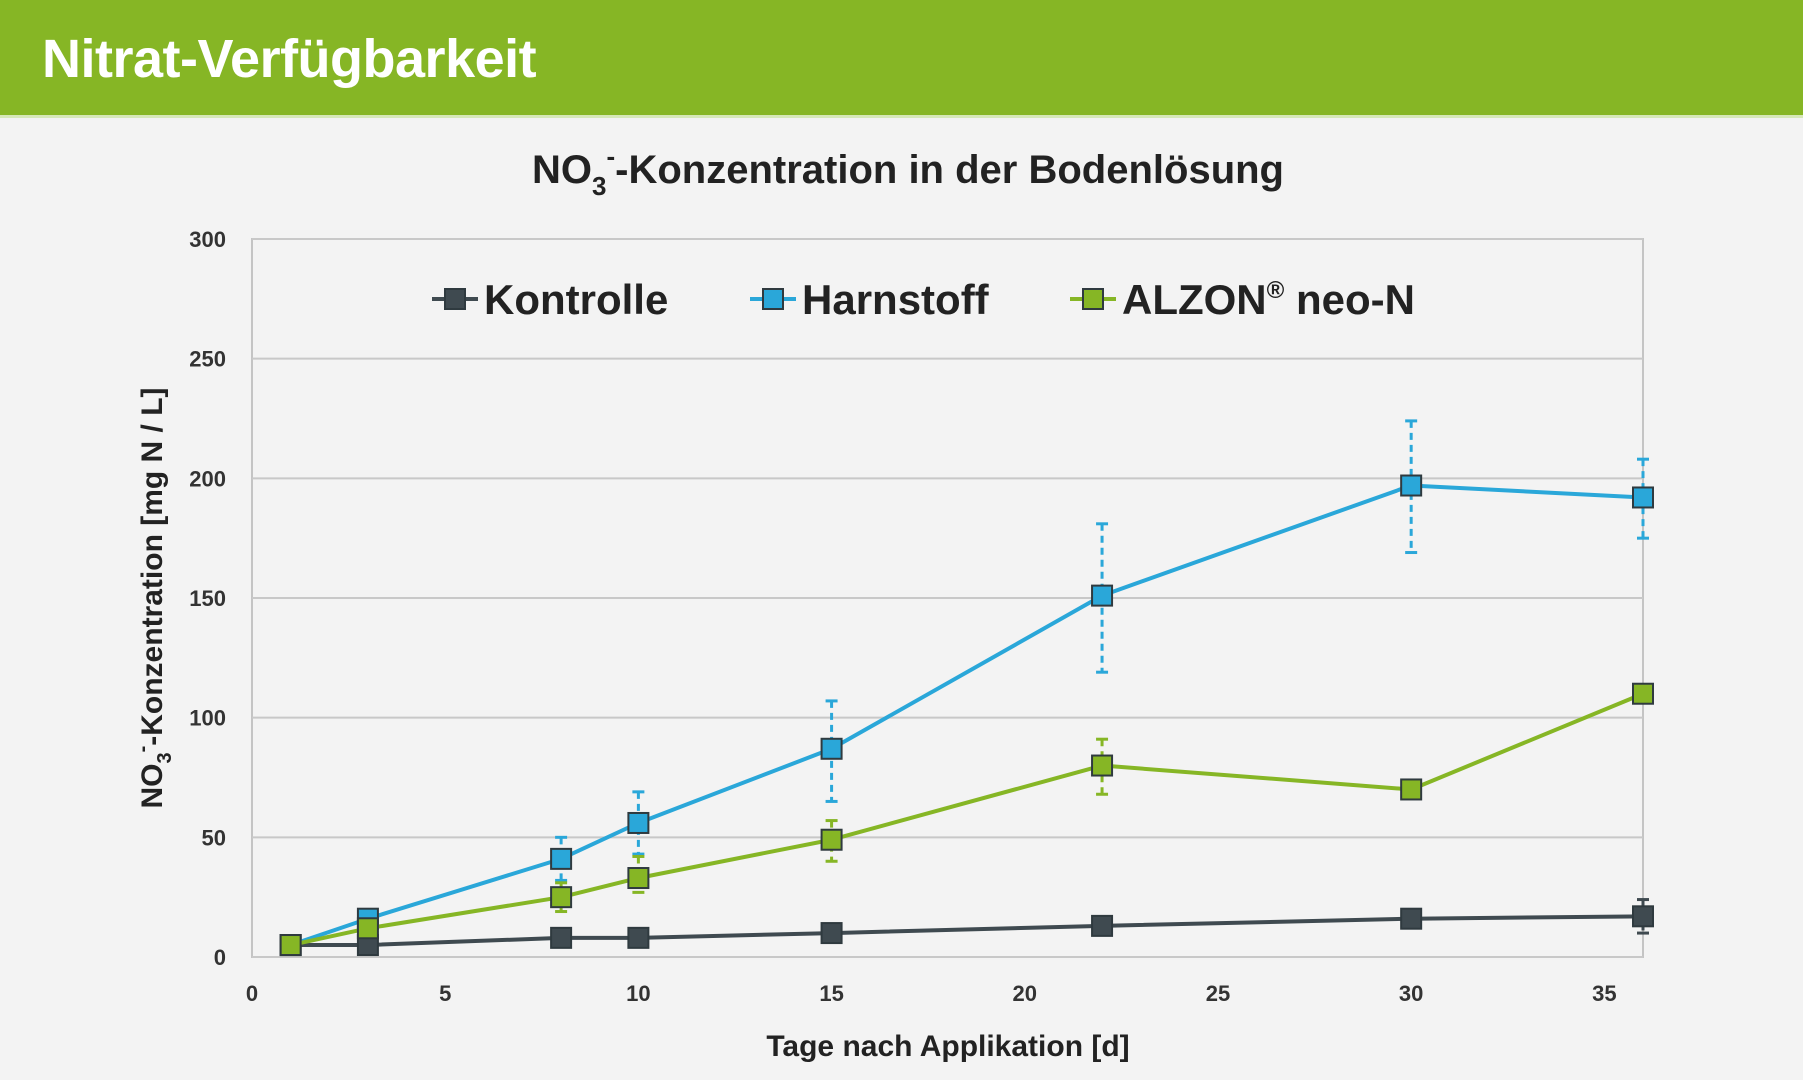 The width and height of the screenshot is (1803, 1080). Describe the element at coordinates (1604, 993) in the screenshot. I see `x-tick-label: 35` at that location.